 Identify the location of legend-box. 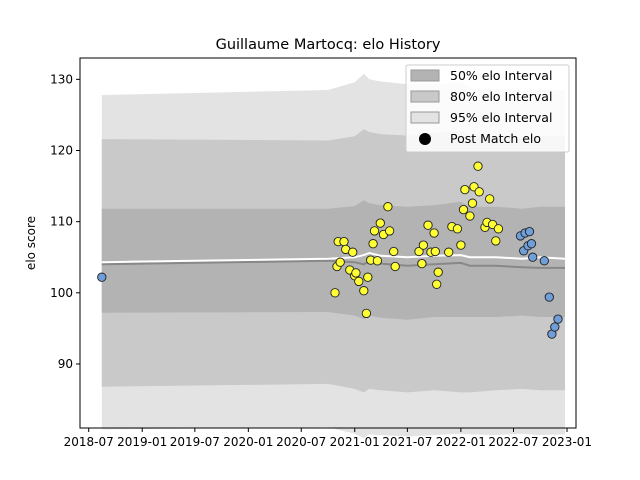
(487, 108).